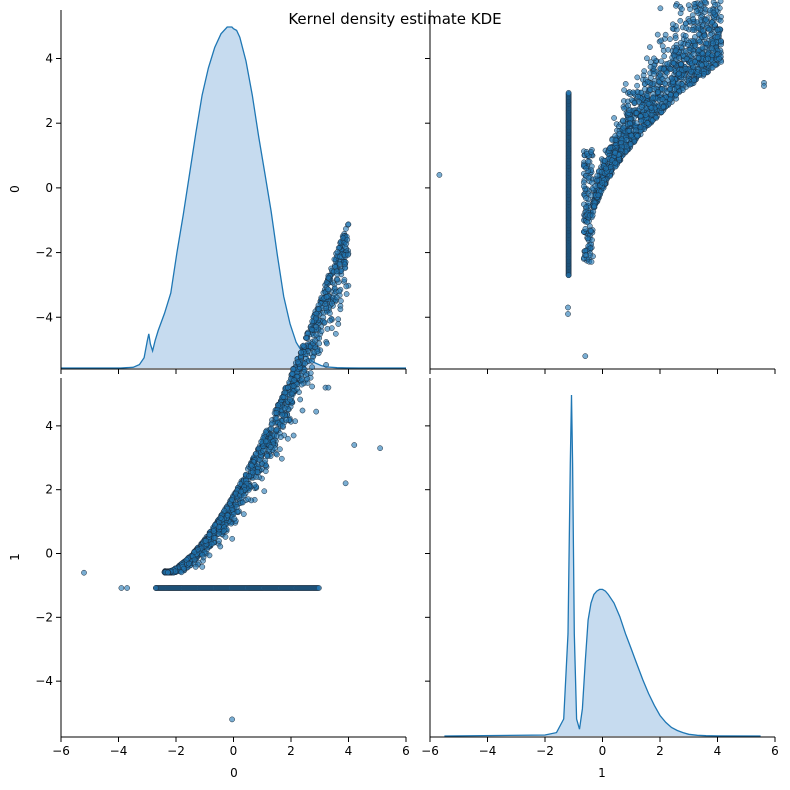 This screenshot has height=790, width=790. I want to click on x-axis-label-left: 0, so click(234, 773).